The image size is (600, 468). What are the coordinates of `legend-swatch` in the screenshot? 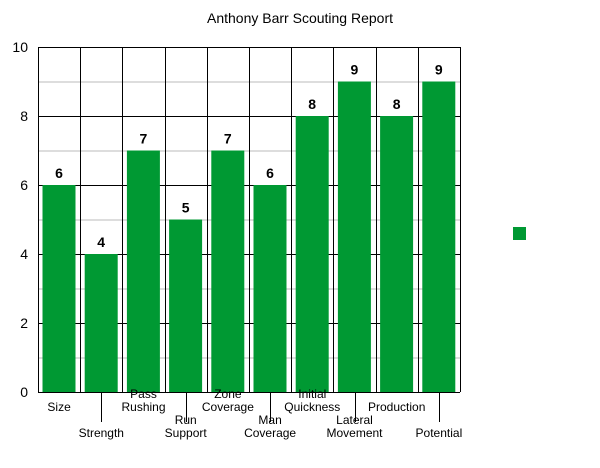 It's located at (519, 233).